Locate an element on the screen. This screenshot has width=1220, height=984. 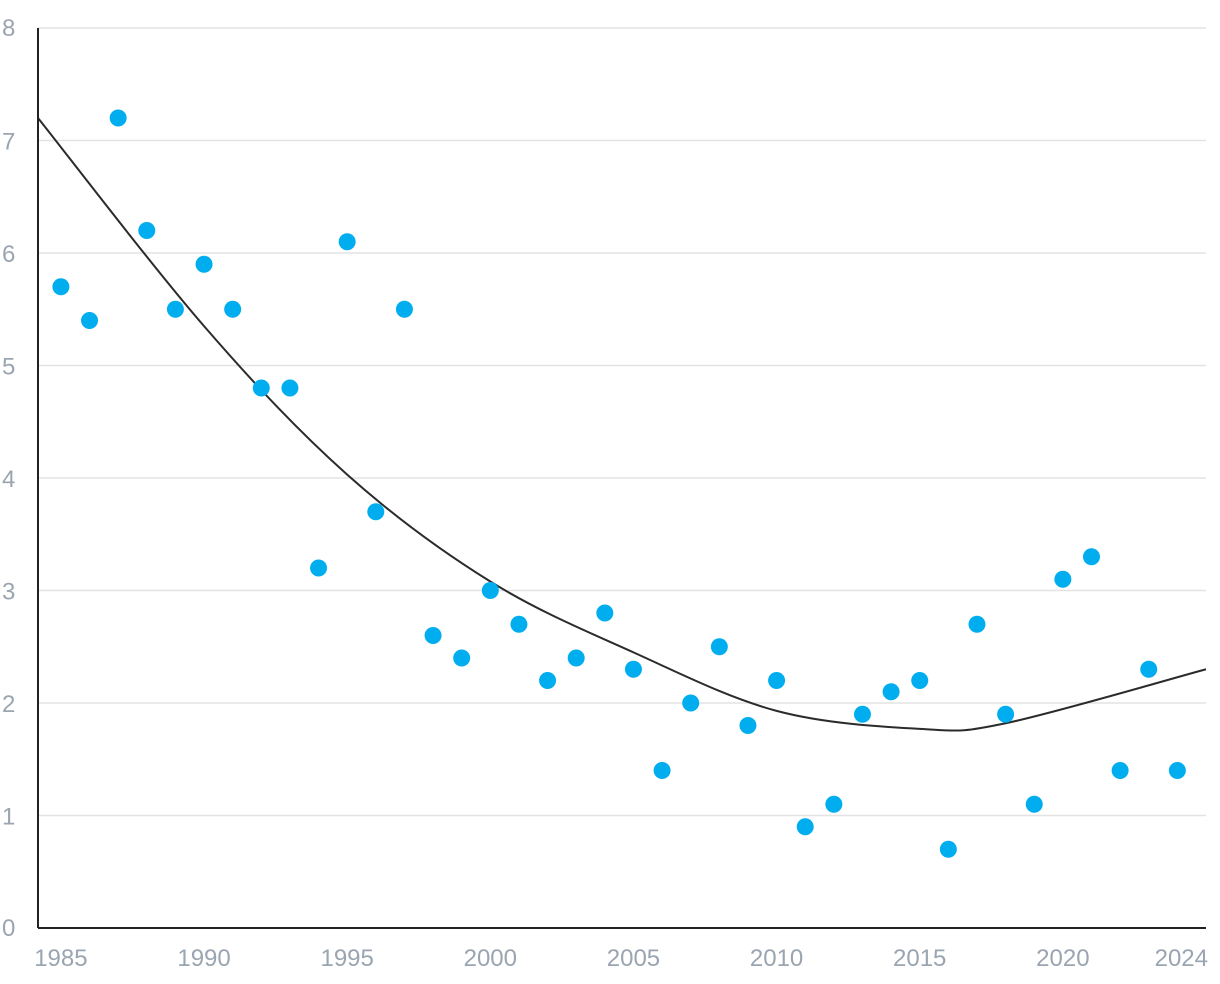
y-tick-label: 0 is located at coordinates (8, 928).